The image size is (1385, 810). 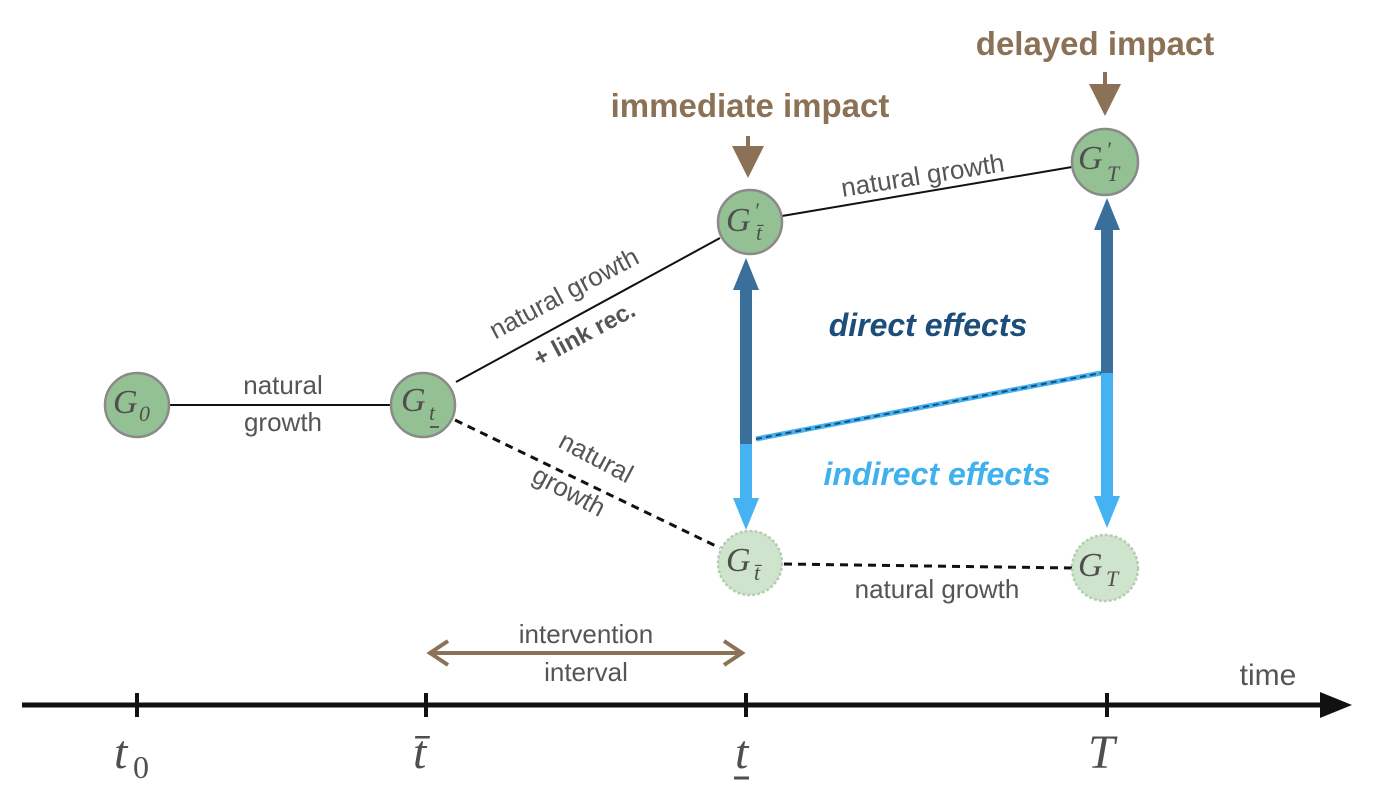 I want to click on direct-effect-bar-right, so click(x=1107, y=300).